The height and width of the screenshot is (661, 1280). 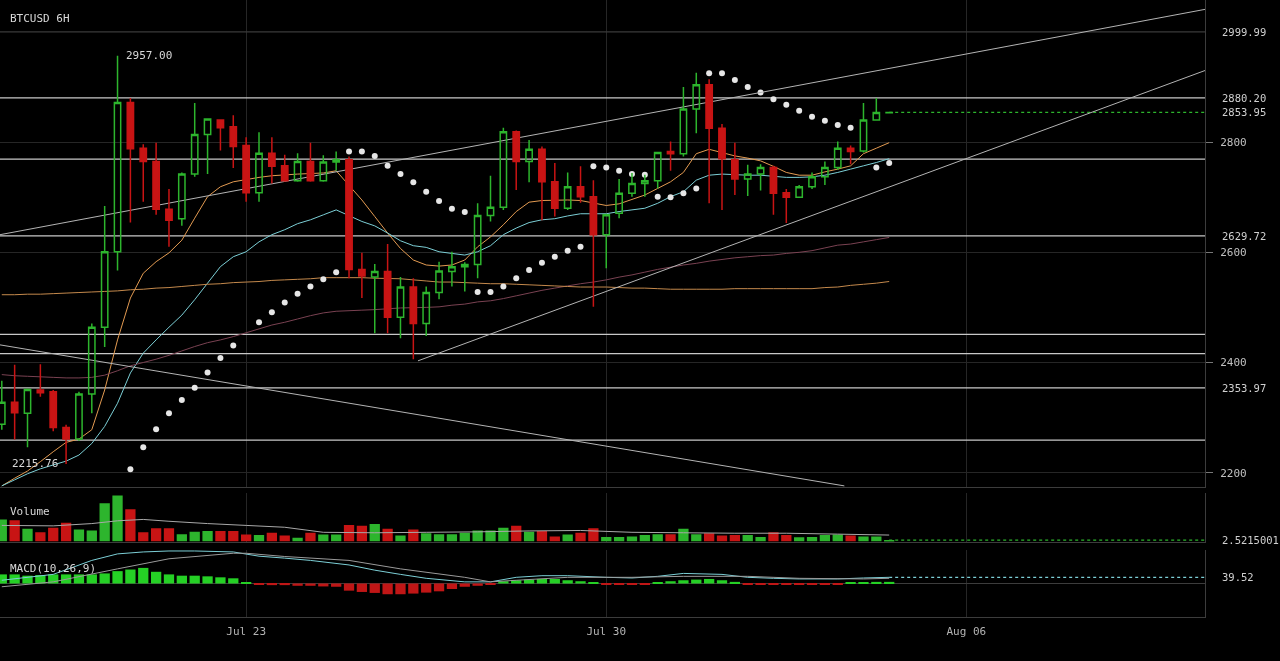 I want to click on ref-line-label: 2353.97, so click(x=1244, y=388).